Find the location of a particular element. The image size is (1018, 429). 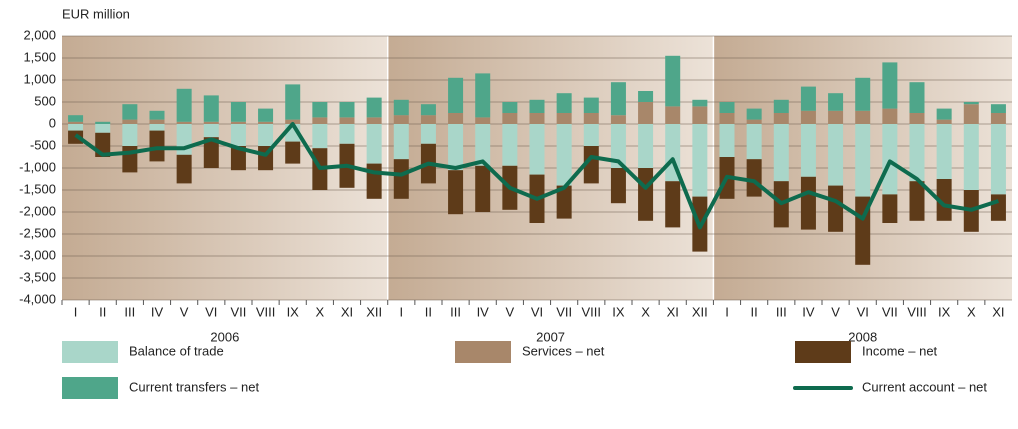

x-tick-label: VII is located at coordinates (890, 311).